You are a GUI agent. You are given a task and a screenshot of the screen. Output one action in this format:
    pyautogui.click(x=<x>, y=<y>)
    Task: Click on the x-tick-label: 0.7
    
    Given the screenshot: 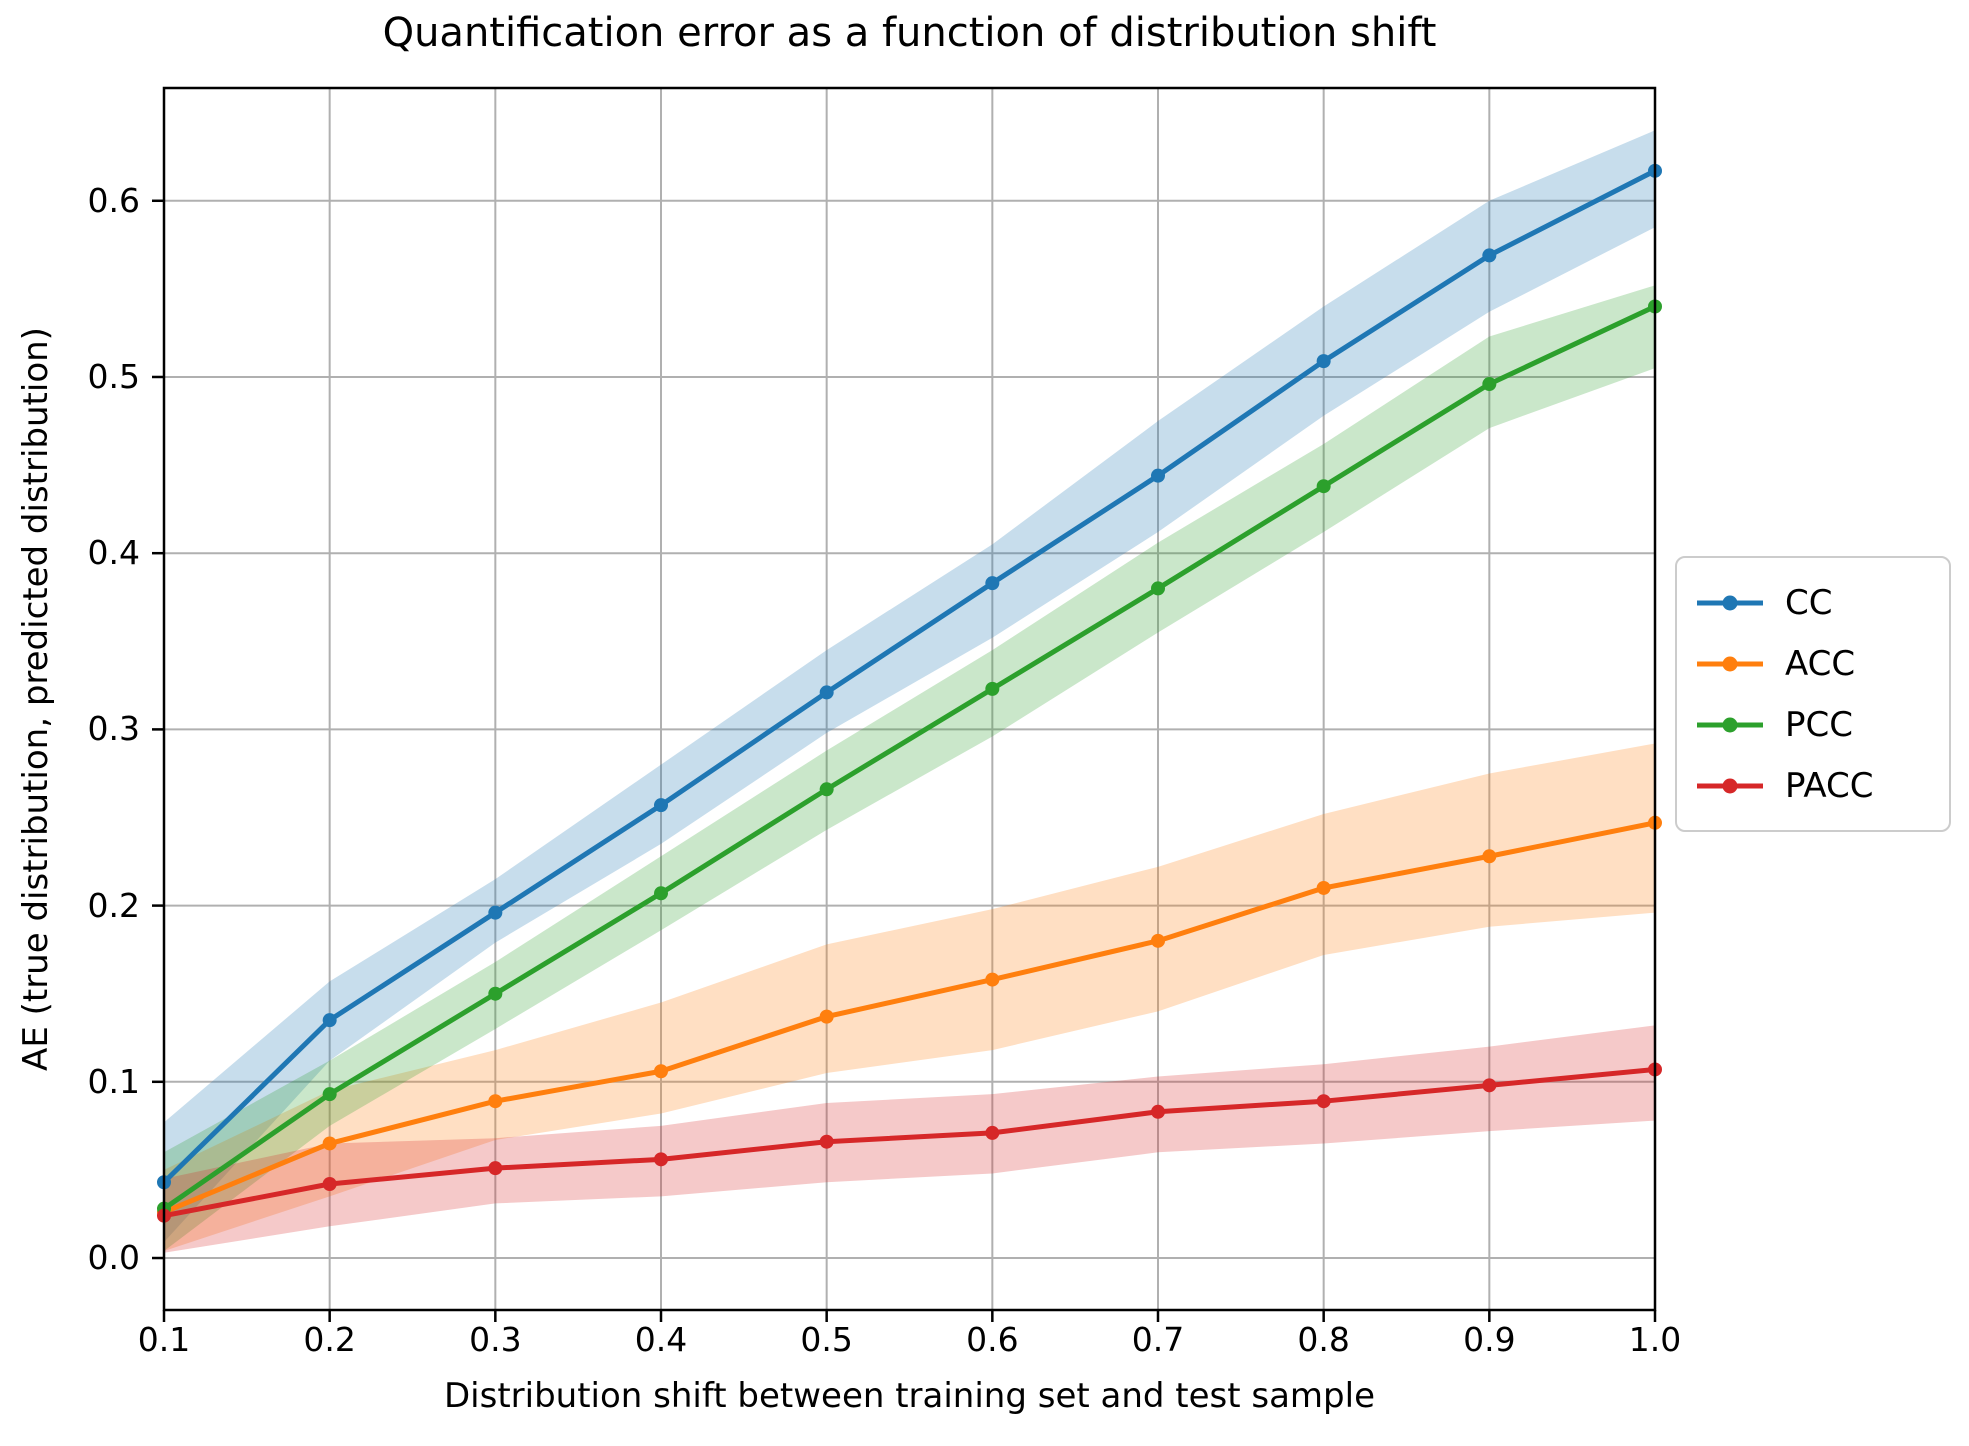 What is the action you would take?
    pyautogui.click(x=1158, y=1339)
    